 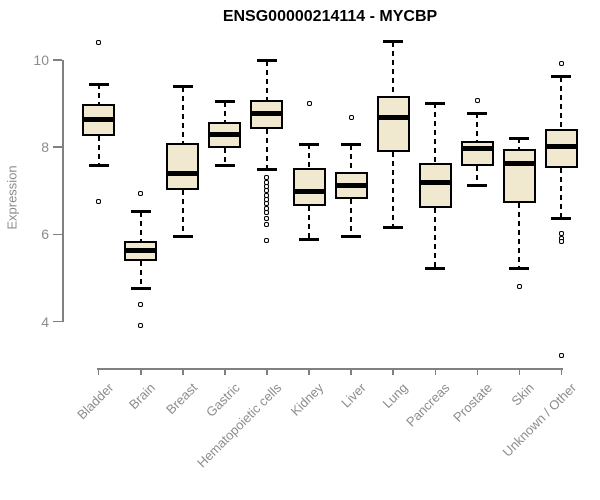 What do you see at coordinates (45, 234) in the screenshot?
I see `y-tick-label: 6` at bounding box center [45, 234].